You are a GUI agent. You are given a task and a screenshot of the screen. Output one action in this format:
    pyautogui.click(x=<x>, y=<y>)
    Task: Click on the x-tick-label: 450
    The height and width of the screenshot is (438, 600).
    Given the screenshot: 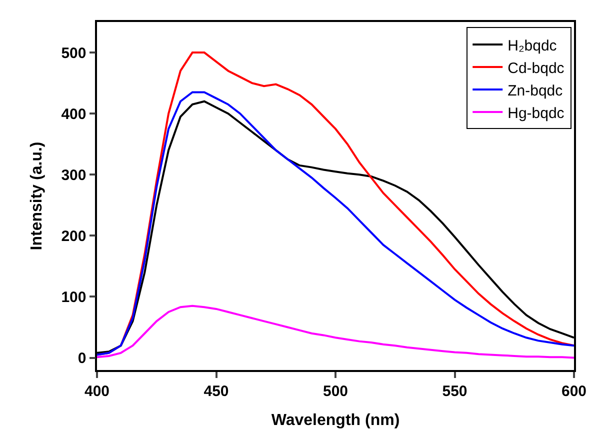 What is the action you would take?
    pyautogui.click(x=216, y=391)
    